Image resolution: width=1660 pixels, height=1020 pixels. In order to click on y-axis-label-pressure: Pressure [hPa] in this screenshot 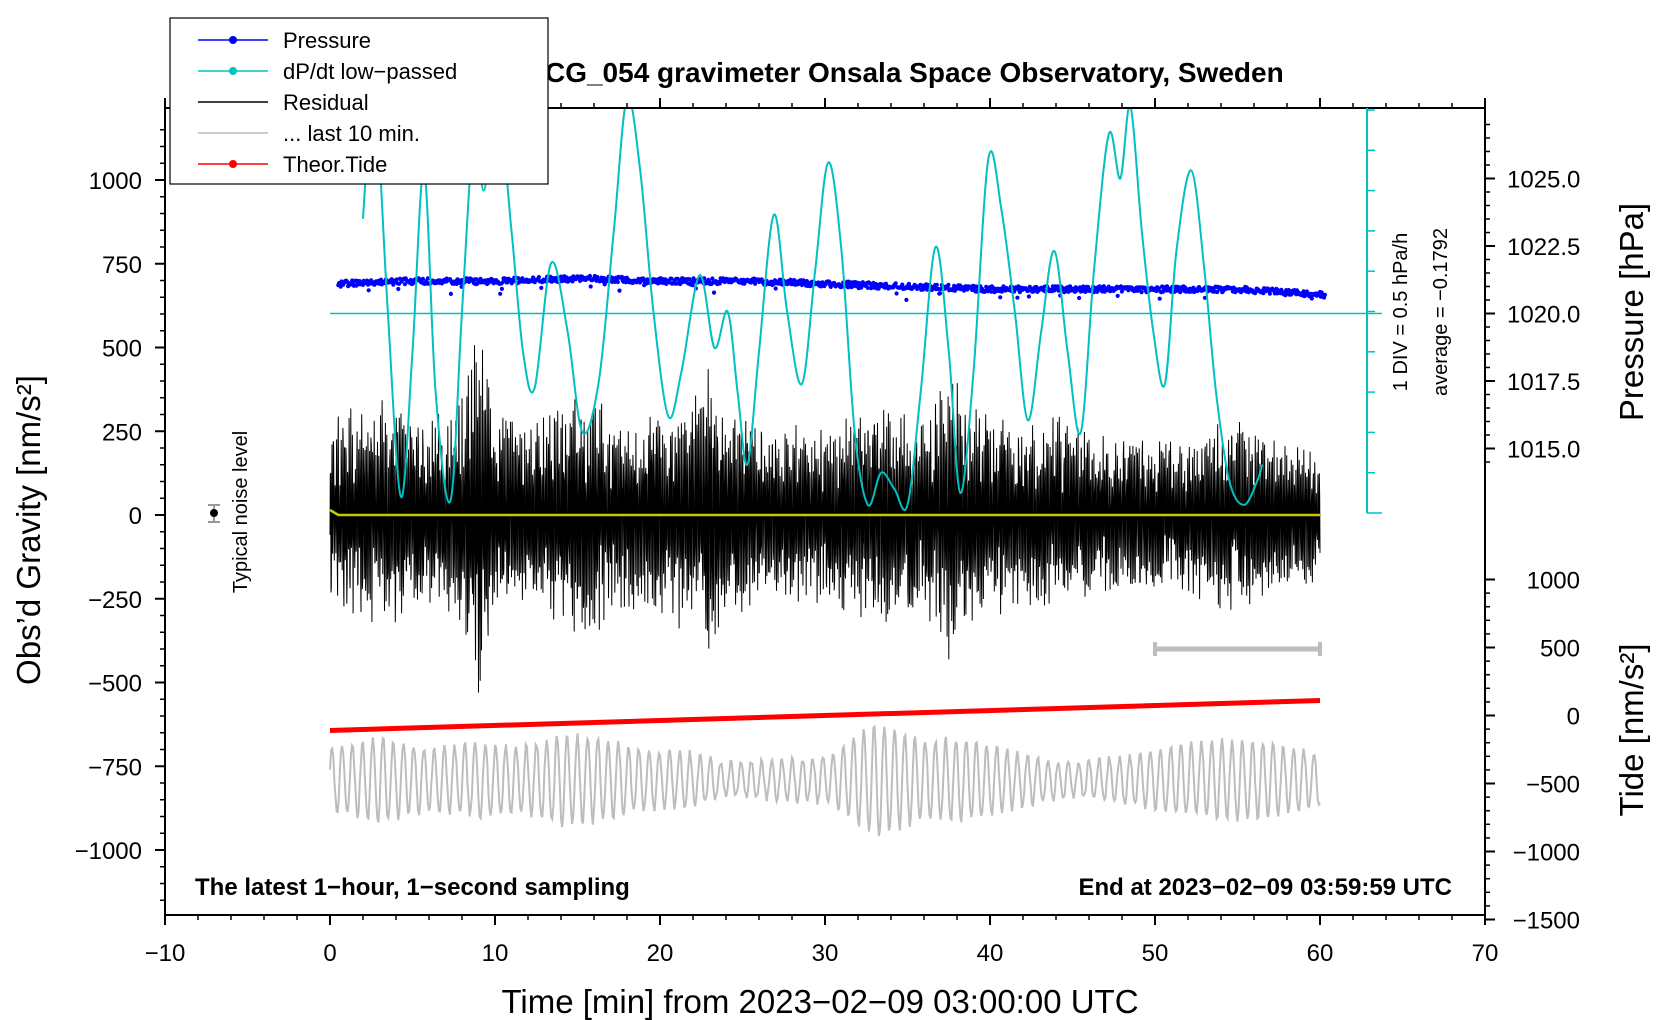, I will do `click(1631, 312)`.